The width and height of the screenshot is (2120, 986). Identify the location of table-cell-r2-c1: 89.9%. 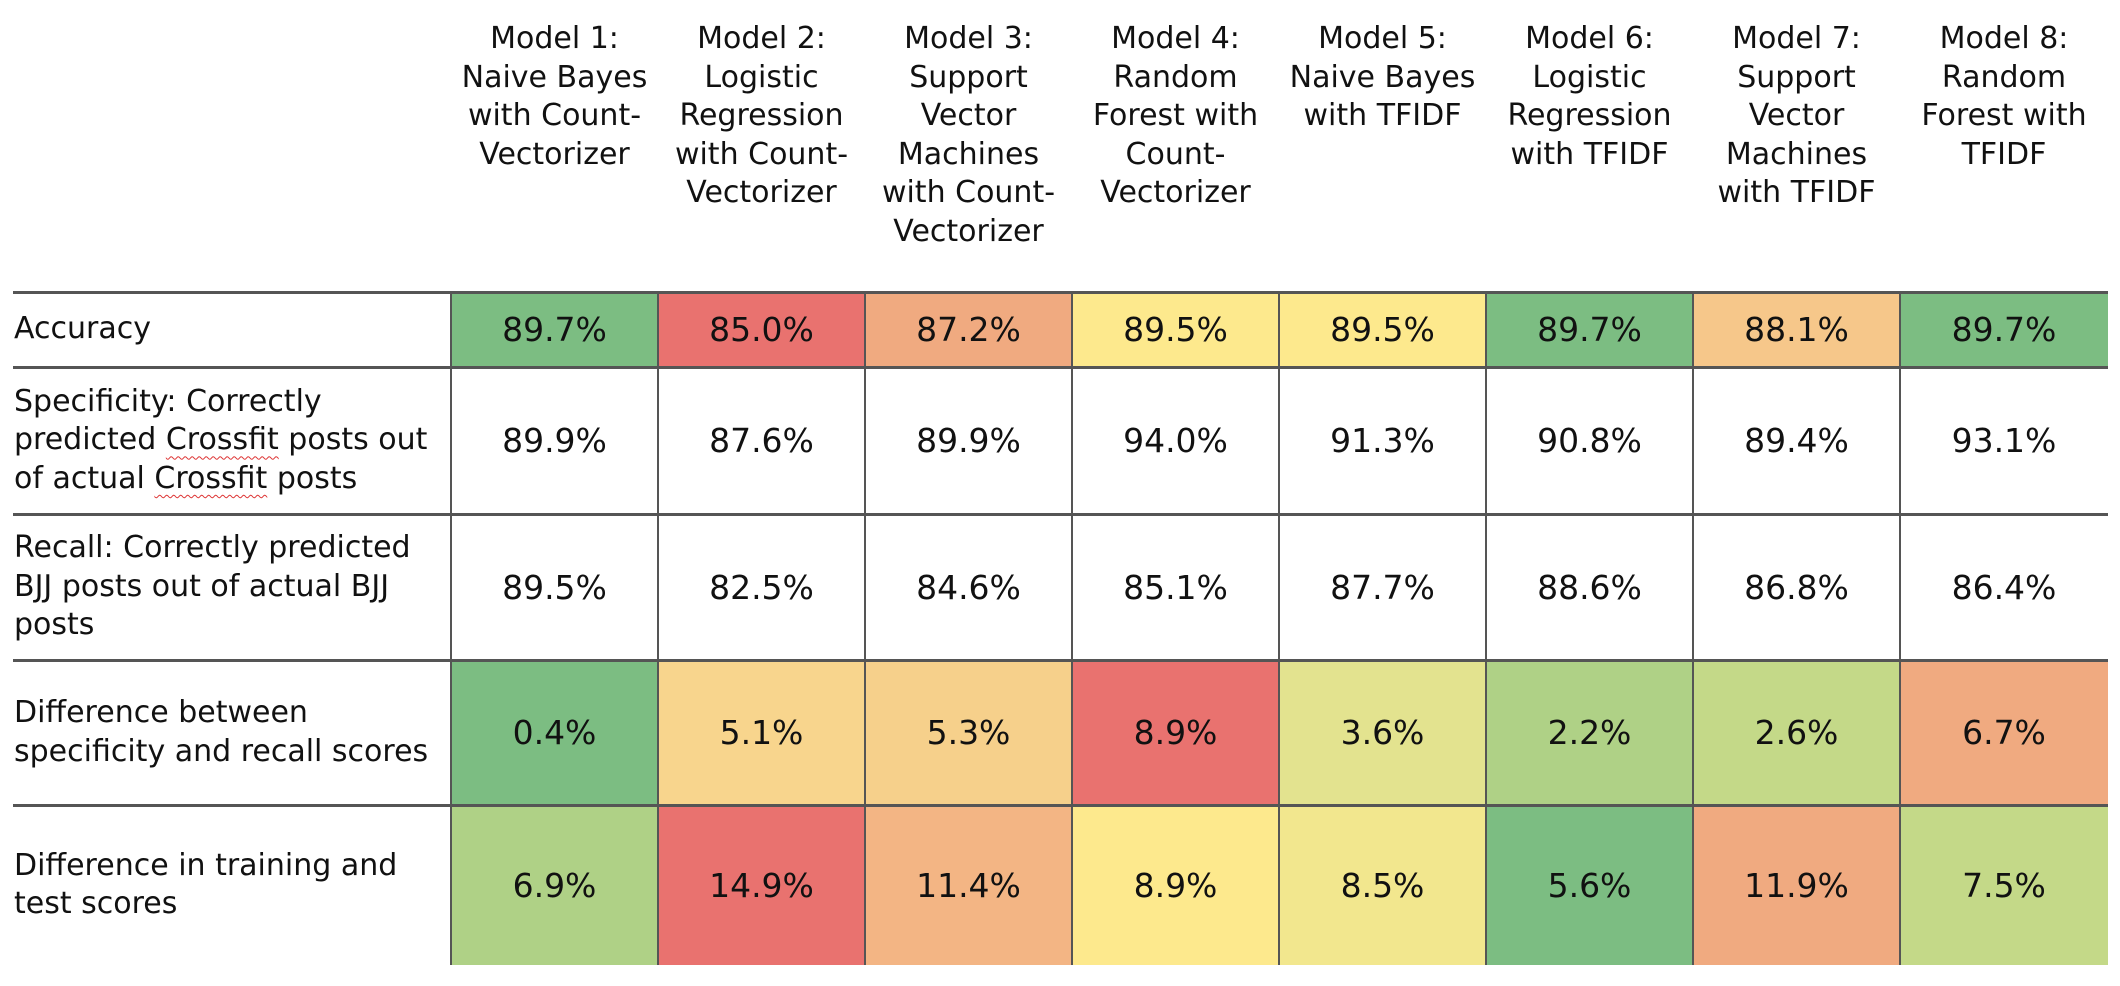
(554, 440).